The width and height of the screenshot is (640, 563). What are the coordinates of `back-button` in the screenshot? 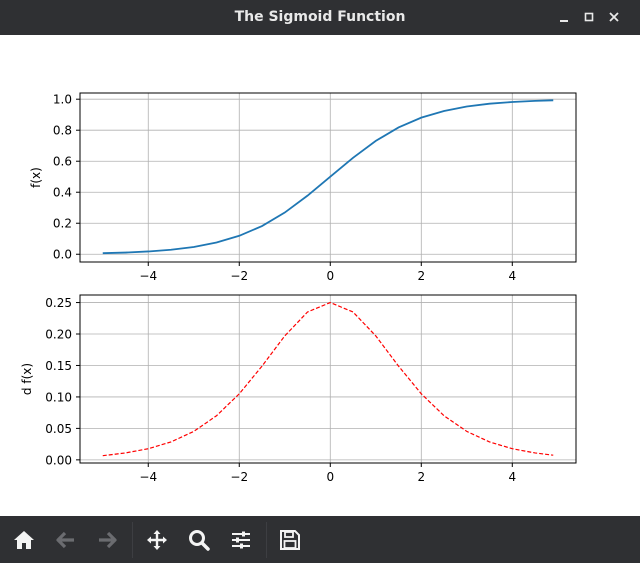 It's located at (66, 540).